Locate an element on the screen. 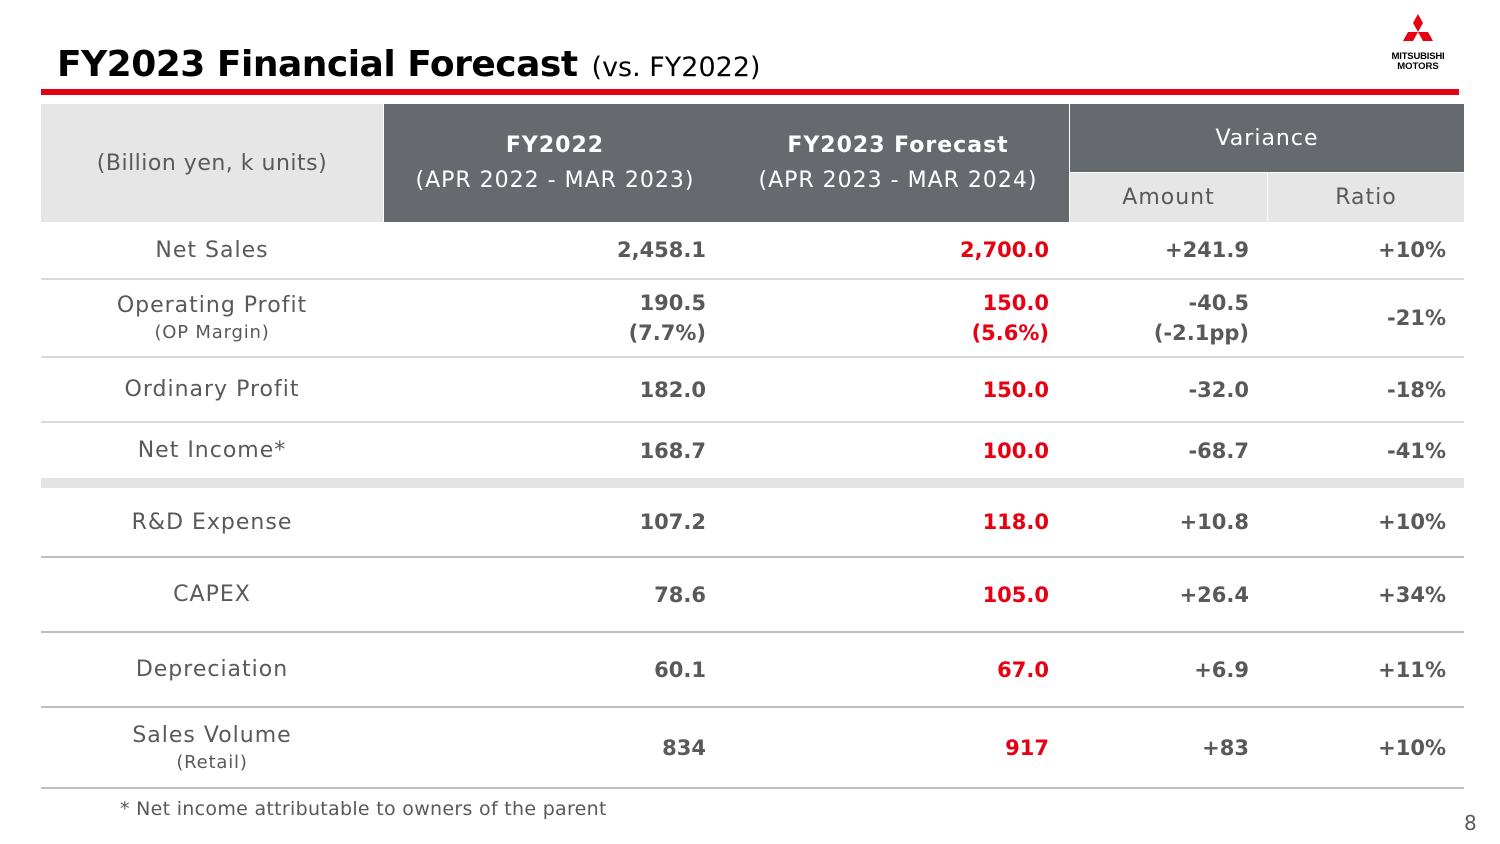  cell-fy2023: 150.0 (5.6%) is located at coordinates (888, 318).